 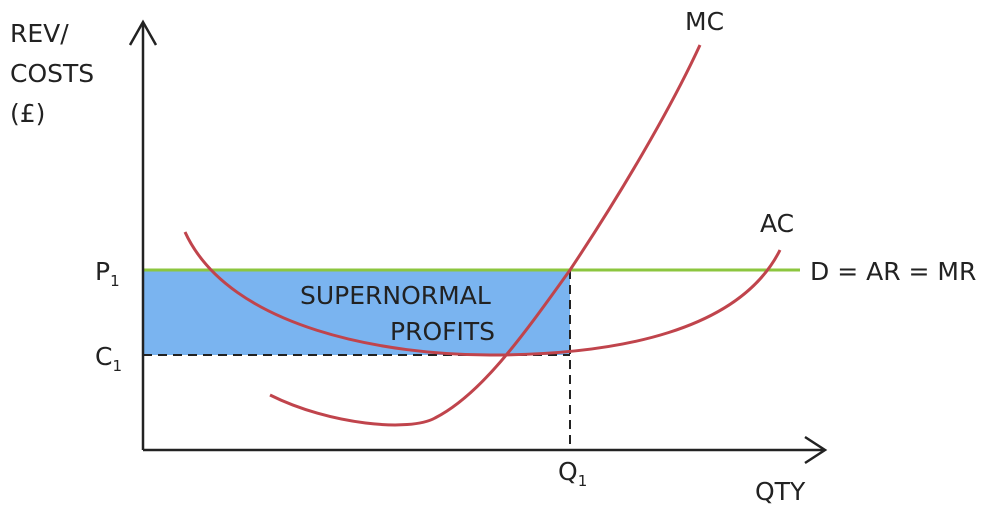 I want to click on c1-label: C1, so click(x=108, y=358).